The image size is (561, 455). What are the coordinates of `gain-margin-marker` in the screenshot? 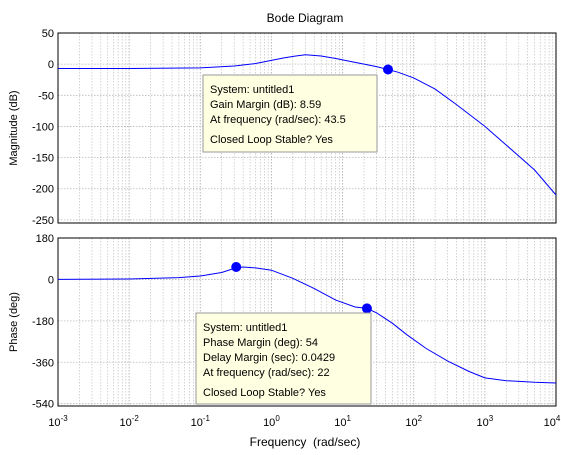 It's located at (387, 69).